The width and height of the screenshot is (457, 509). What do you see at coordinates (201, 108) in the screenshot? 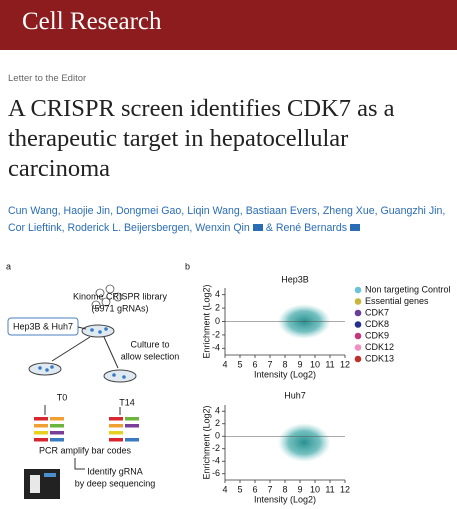
I see `title-line: A CRISPR screen identifies CDK7 as a` at bounding box center [201, 108].